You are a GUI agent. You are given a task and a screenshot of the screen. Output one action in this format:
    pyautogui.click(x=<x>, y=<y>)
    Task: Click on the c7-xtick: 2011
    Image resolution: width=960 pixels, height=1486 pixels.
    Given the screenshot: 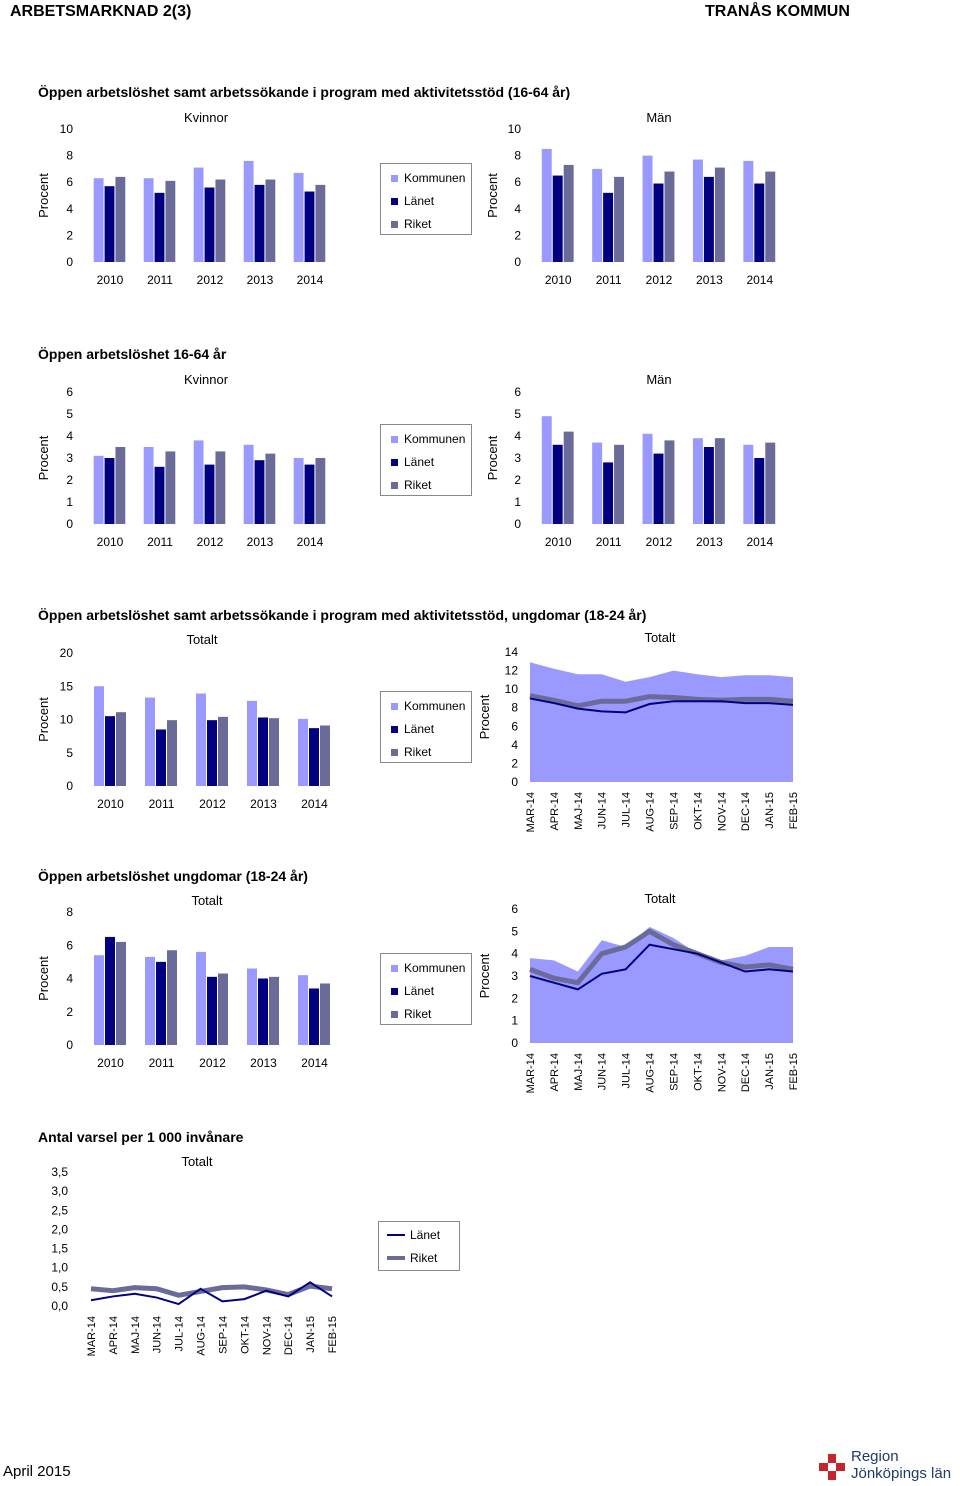 What is the action you would take?
    pyautogui.click(x=162, y=1063)
    